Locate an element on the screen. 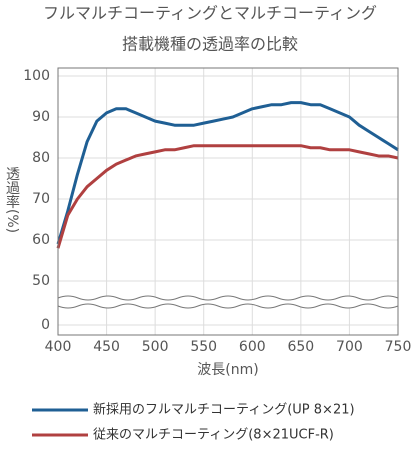 This screenshot has width=419, height=450. x-tick-label: 700 is located at coordinates (349, 347).